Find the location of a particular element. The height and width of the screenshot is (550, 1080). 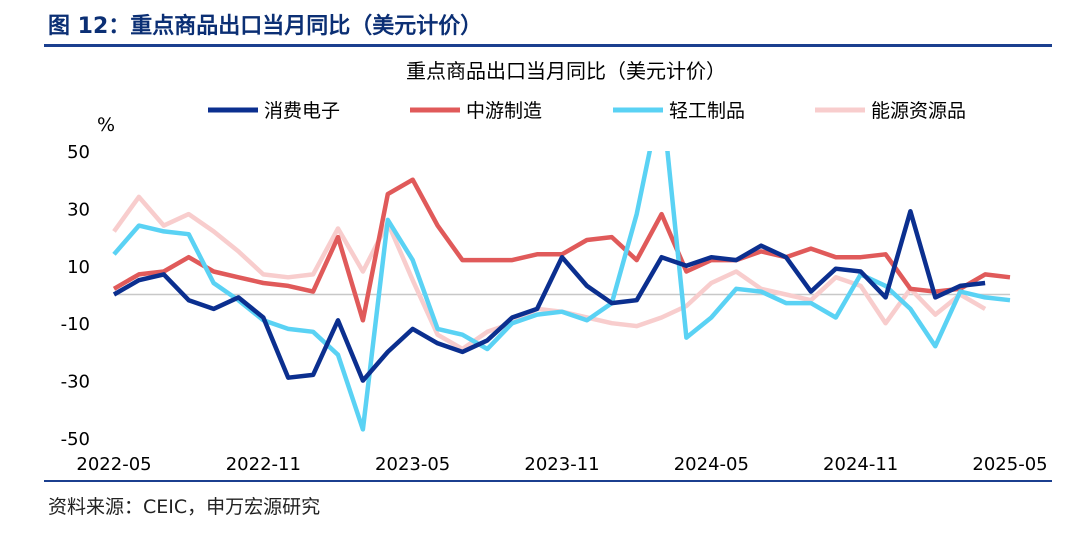

y-tick-label: -50 is located at coordinates (75, 439).